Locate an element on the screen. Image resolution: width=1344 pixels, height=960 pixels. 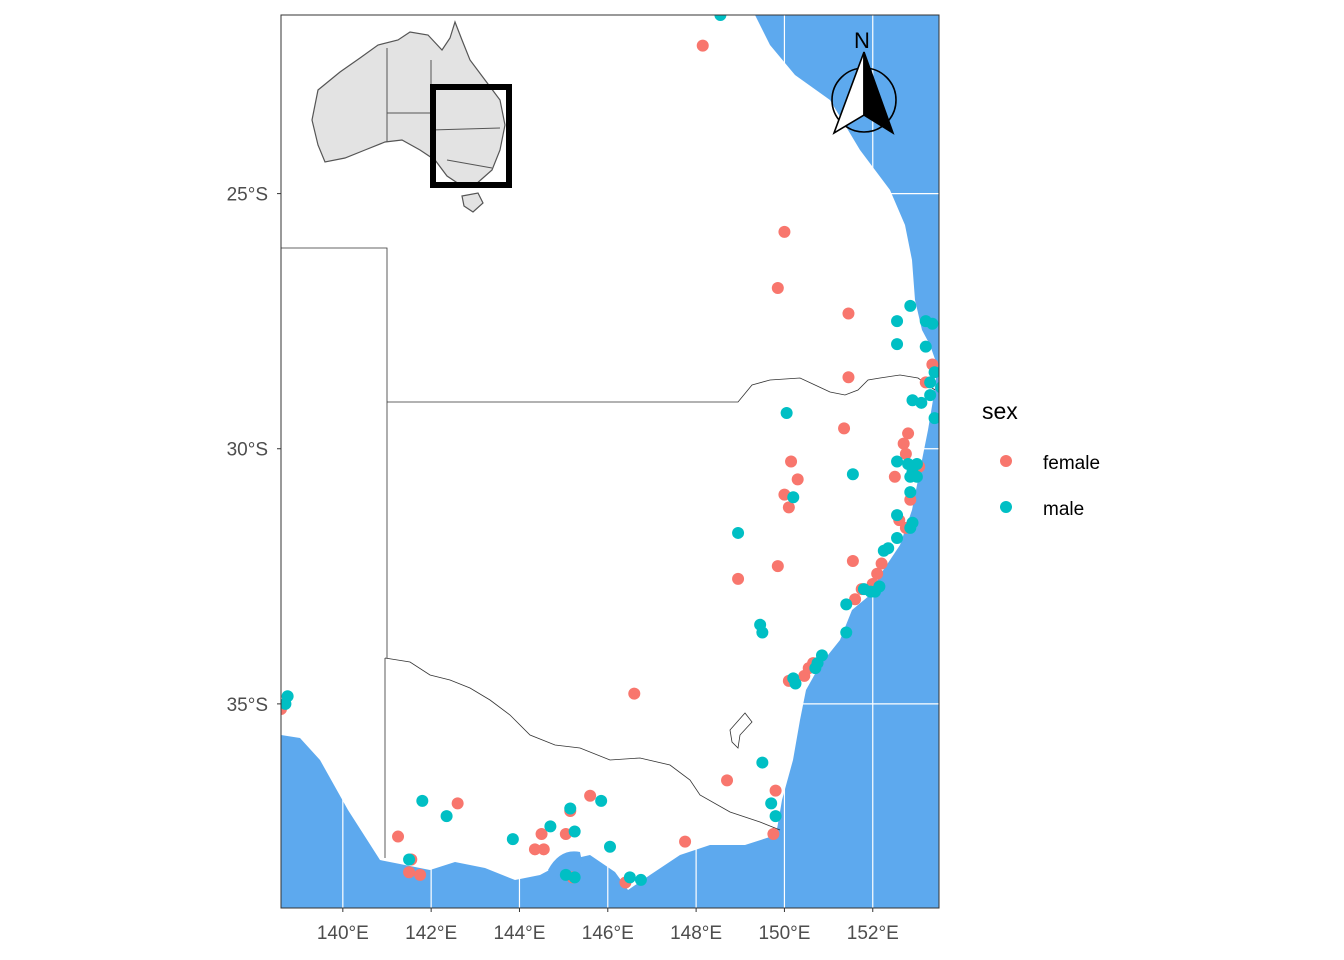
x-tick-label: 148°E is located at coordinates (696, 933).